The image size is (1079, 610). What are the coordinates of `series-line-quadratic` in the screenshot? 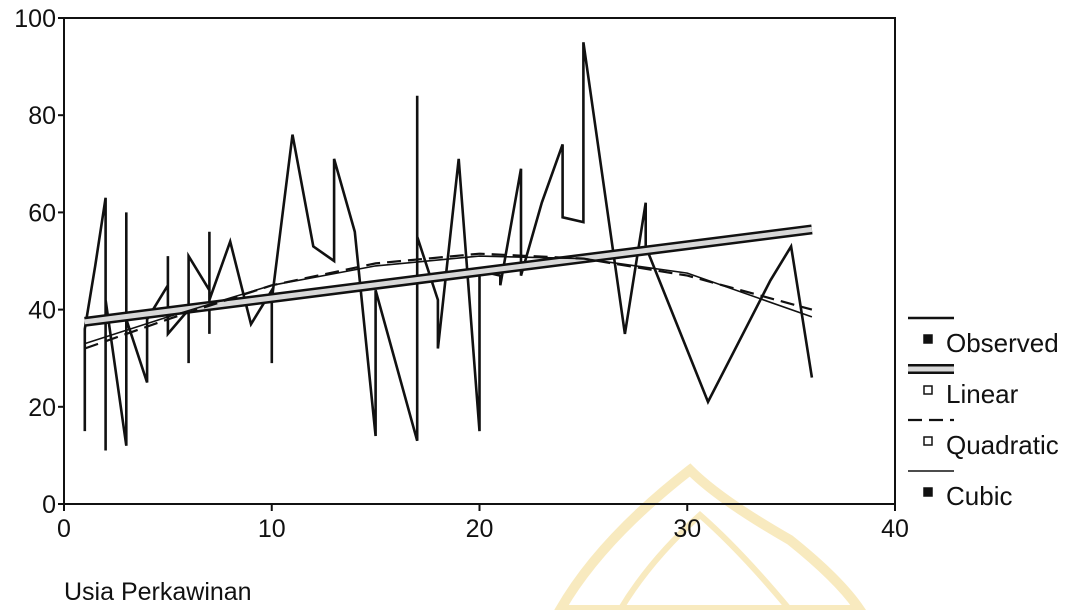 It's located at (448, 301).